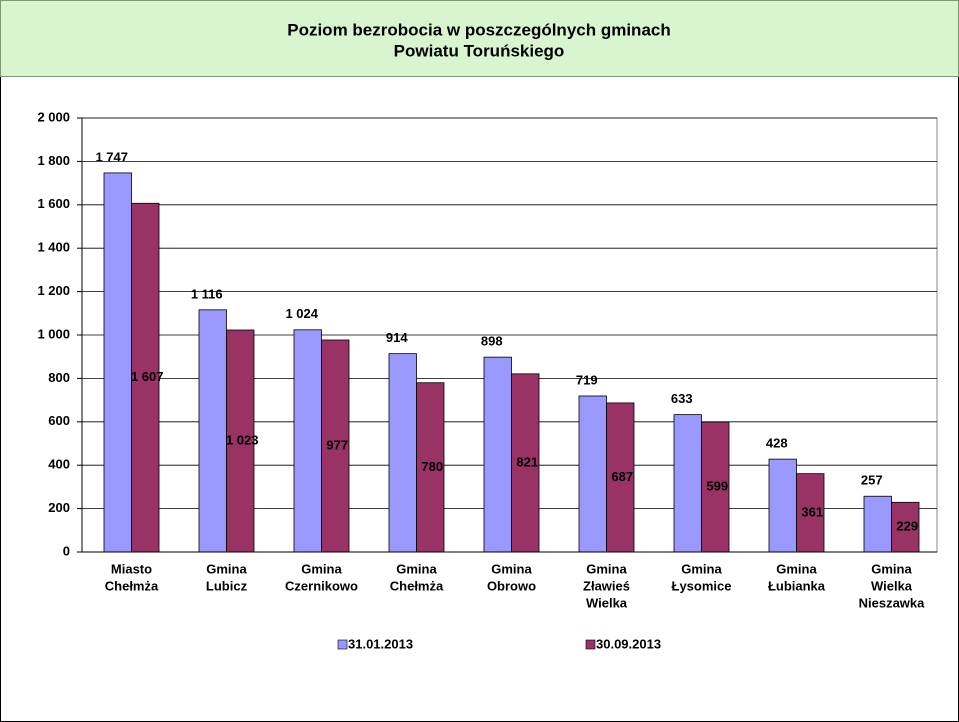 This screenshot has width=959, height=722. Describe the element at coordinates (66, 550) in the screenshot. I see `y-tick-label: 0` at that location.